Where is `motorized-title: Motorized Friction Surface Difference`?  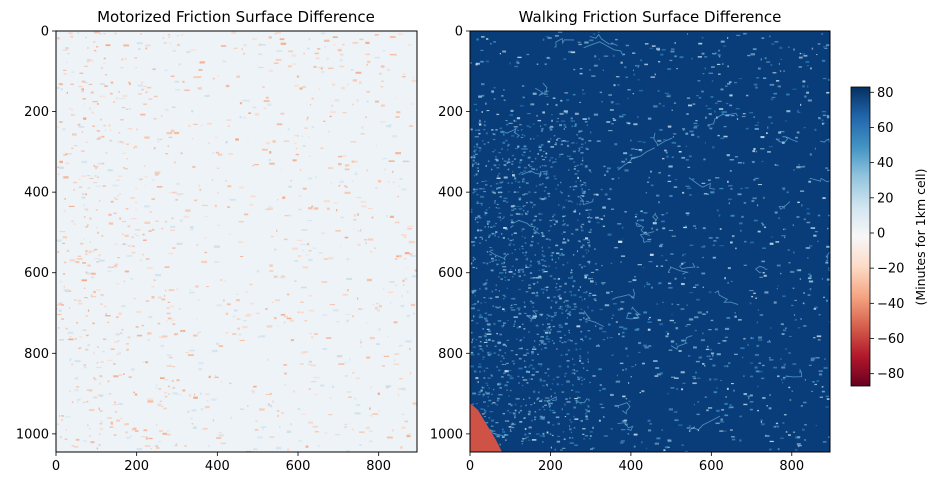
motorized-title: Motorized Friction Surface Difference is located at coordinates (236, 17).